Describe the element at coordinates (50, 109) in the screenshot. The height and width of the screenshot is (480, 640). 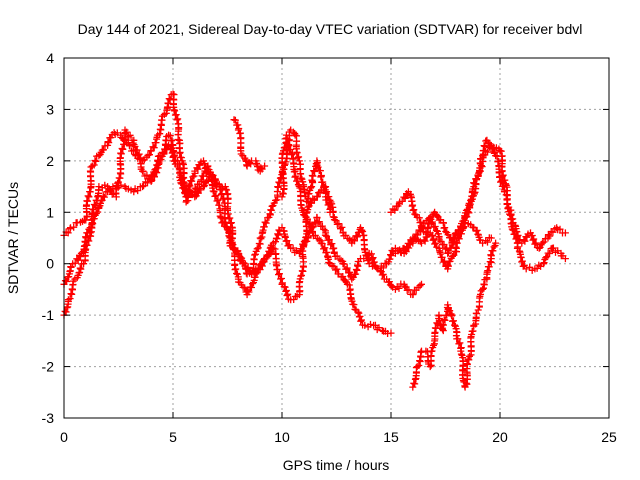
I see `y-tick-label: 3` at that location.